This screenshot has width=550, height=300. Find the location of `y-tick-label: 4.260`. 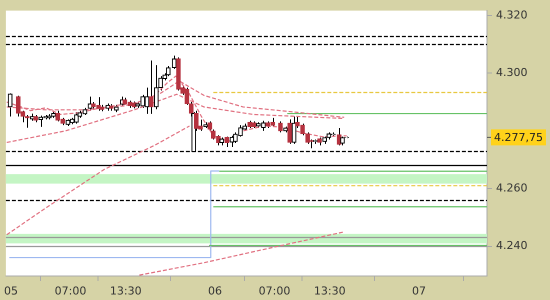

y-tick-label: 4.260 is located at coordinates (512, 187).